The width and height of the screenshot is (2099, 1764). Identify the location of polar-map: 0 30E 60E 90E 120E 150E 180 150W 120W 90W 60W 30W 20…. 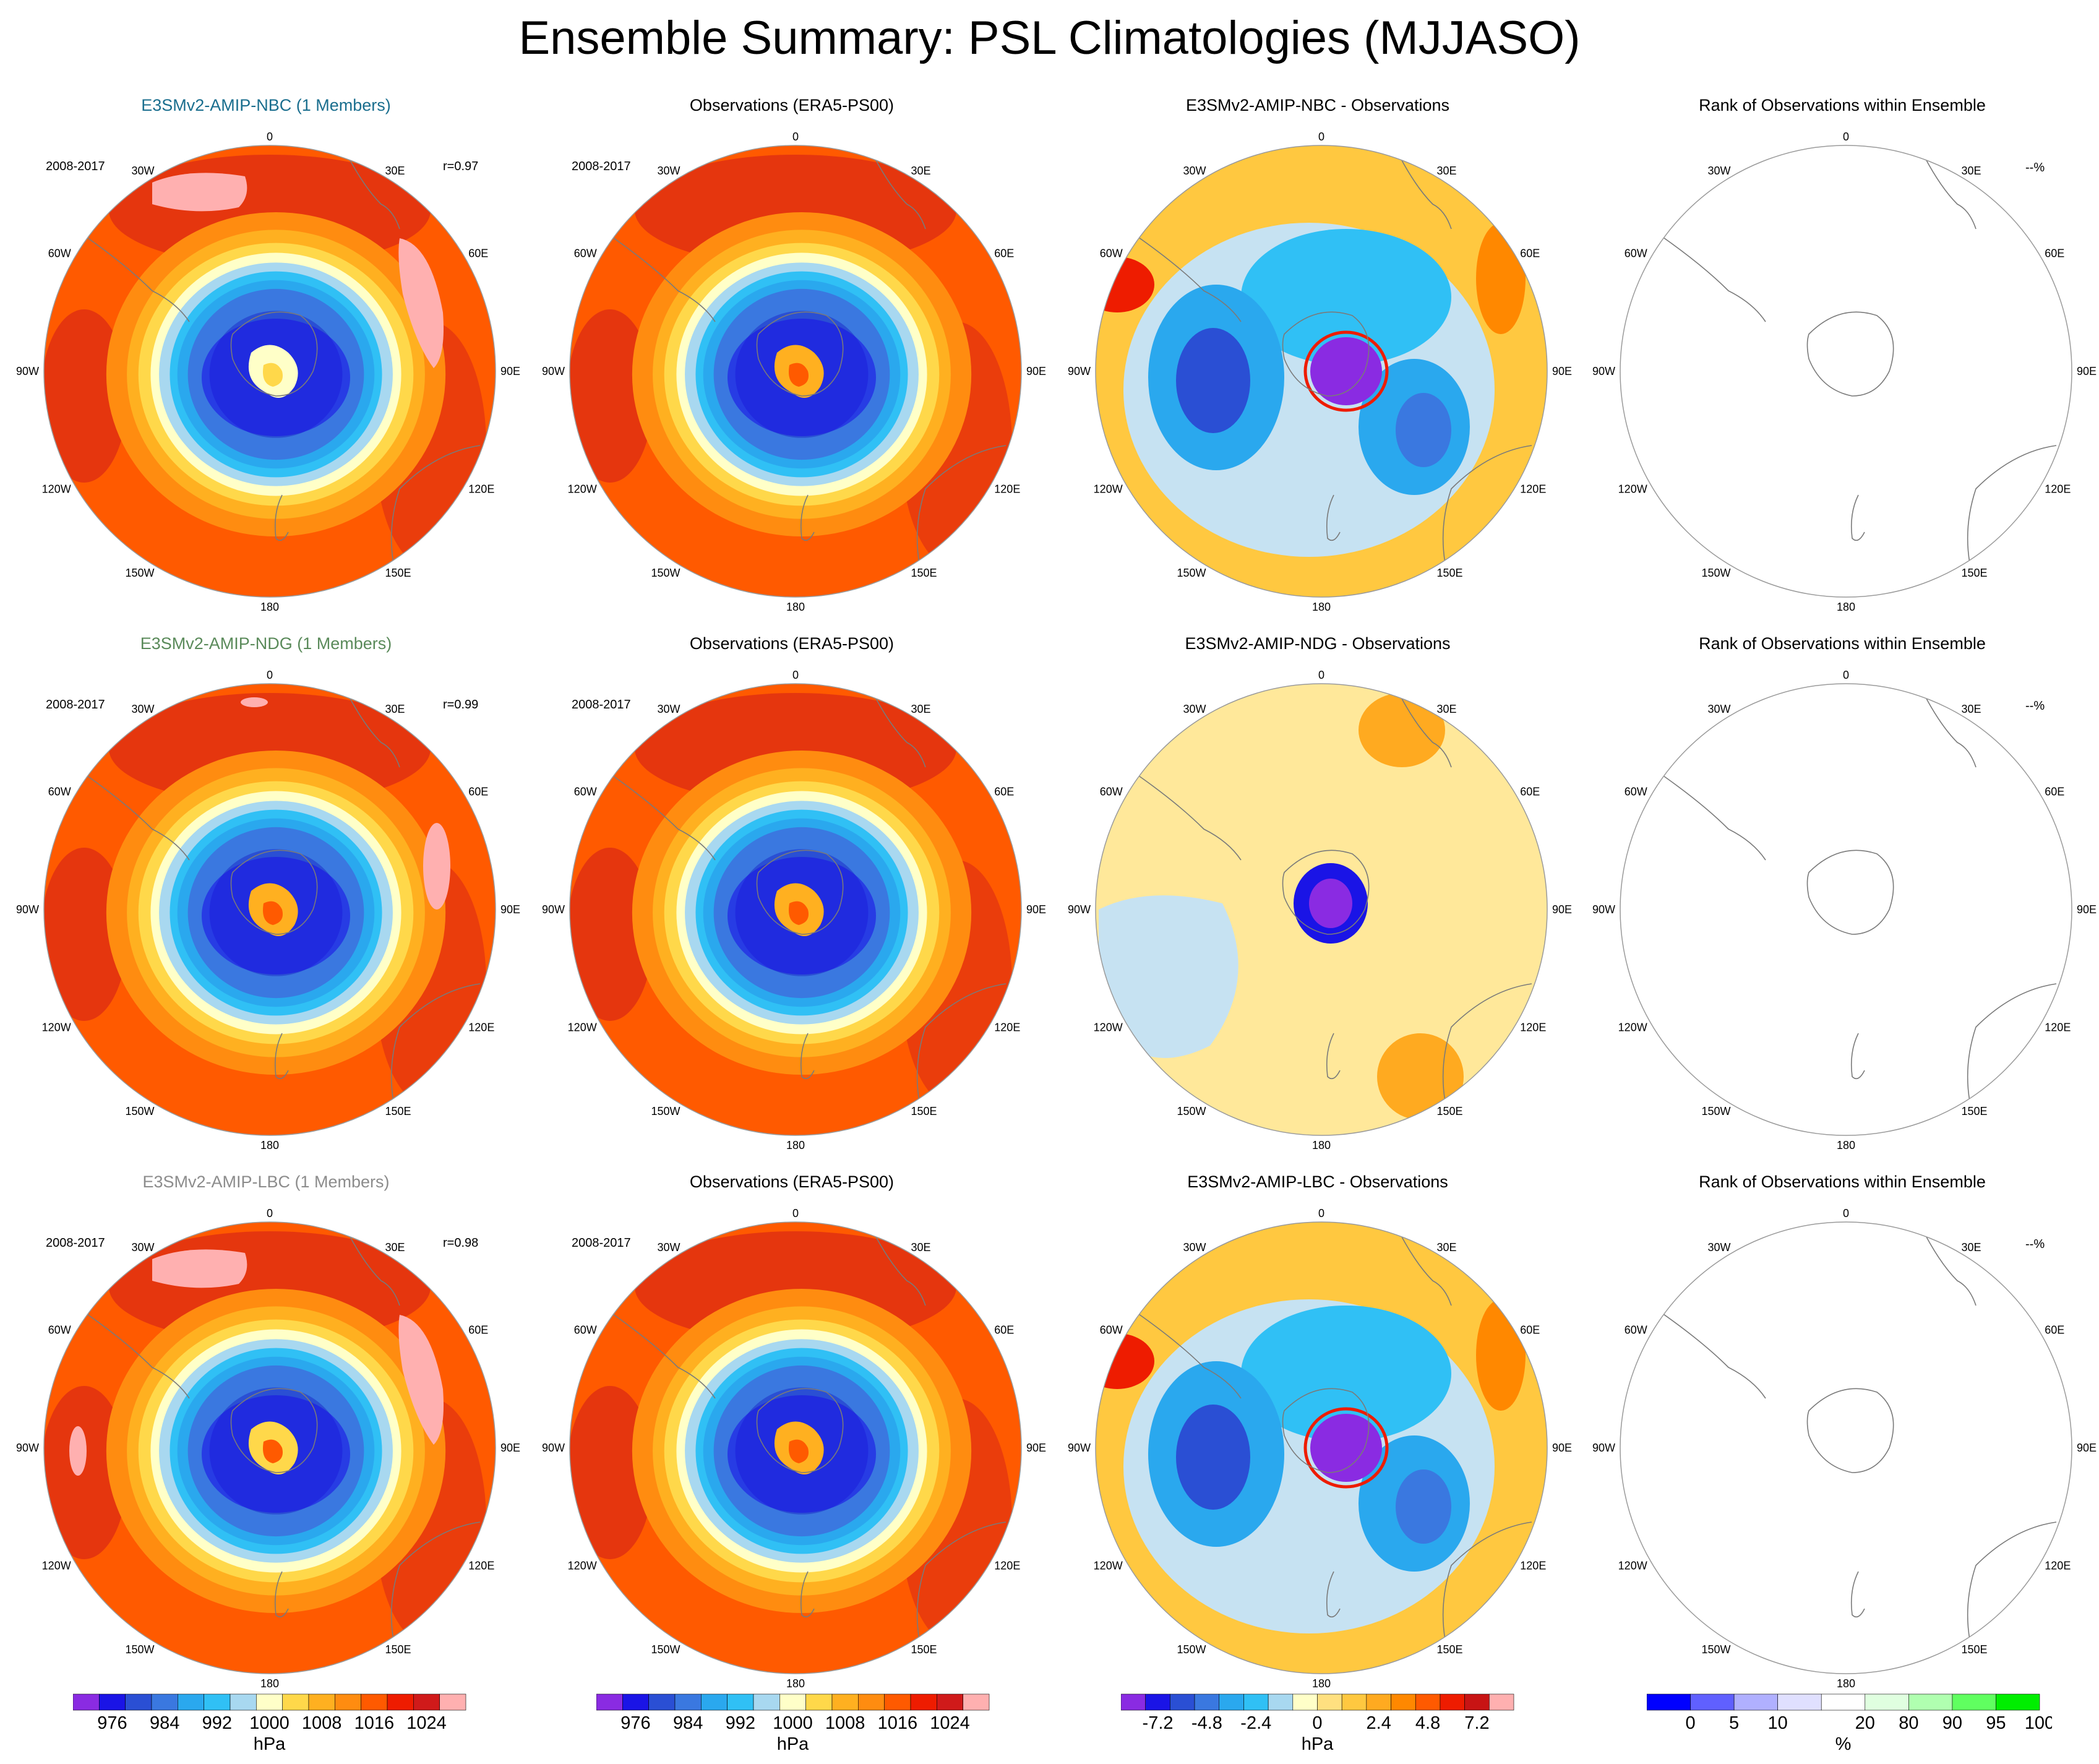
(794, 372).